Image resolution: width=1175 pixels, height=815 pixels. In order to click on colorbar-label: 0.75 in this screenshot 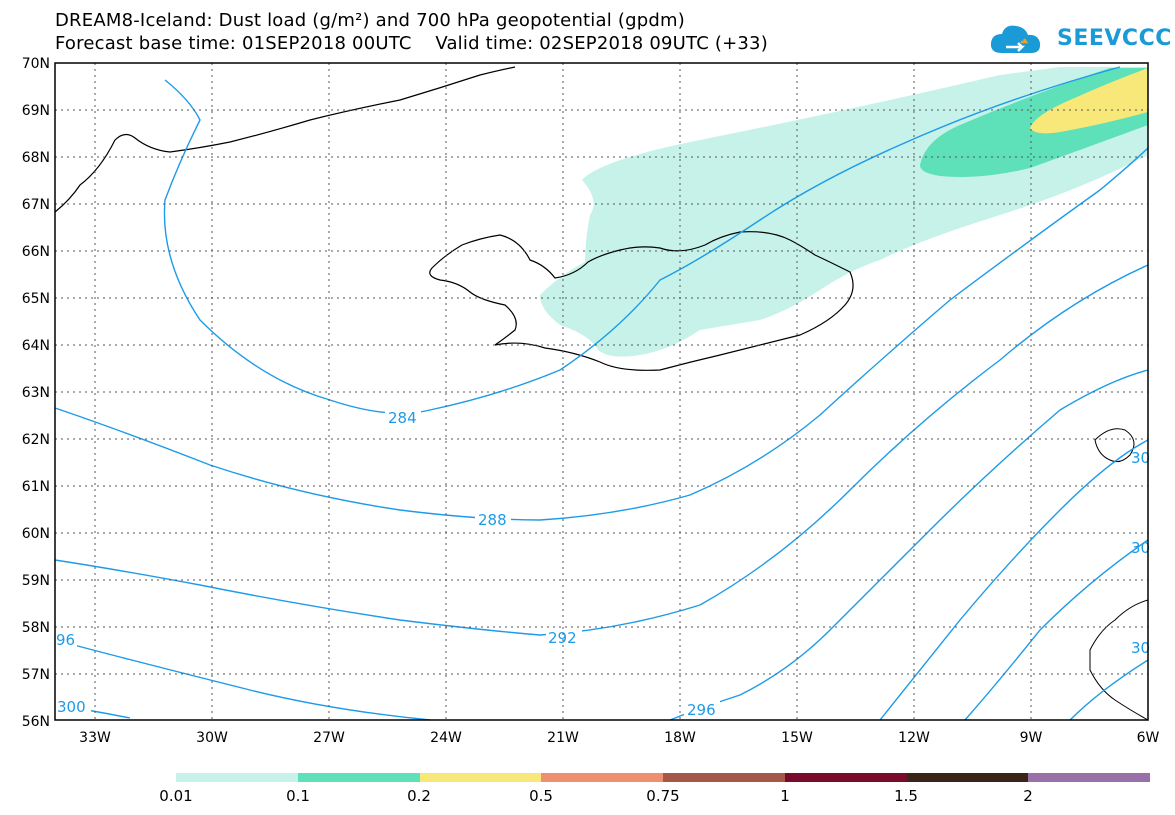, I will do `click(663, 796)`.